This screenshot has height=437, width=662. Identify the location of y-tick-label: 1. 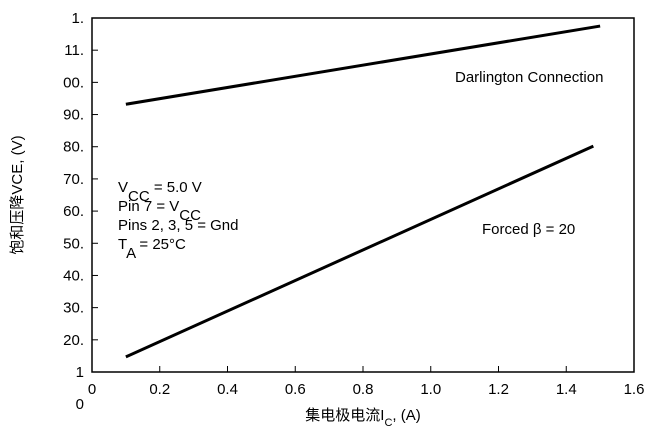
(80, 372).